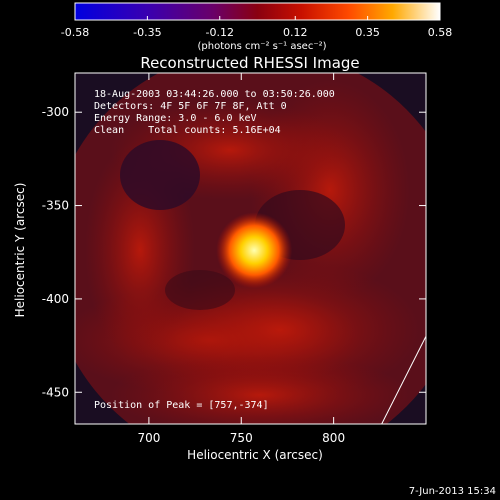  What do you see at coordinates (55, 299) in the screenshot?
I see `y-tick-label: -400` at bounding box center [55, 299].